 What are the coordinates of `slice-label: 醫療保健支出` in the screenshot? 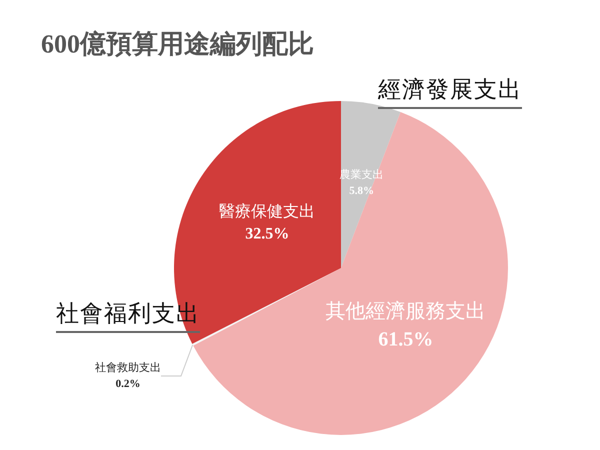 It's located at (267, 211).